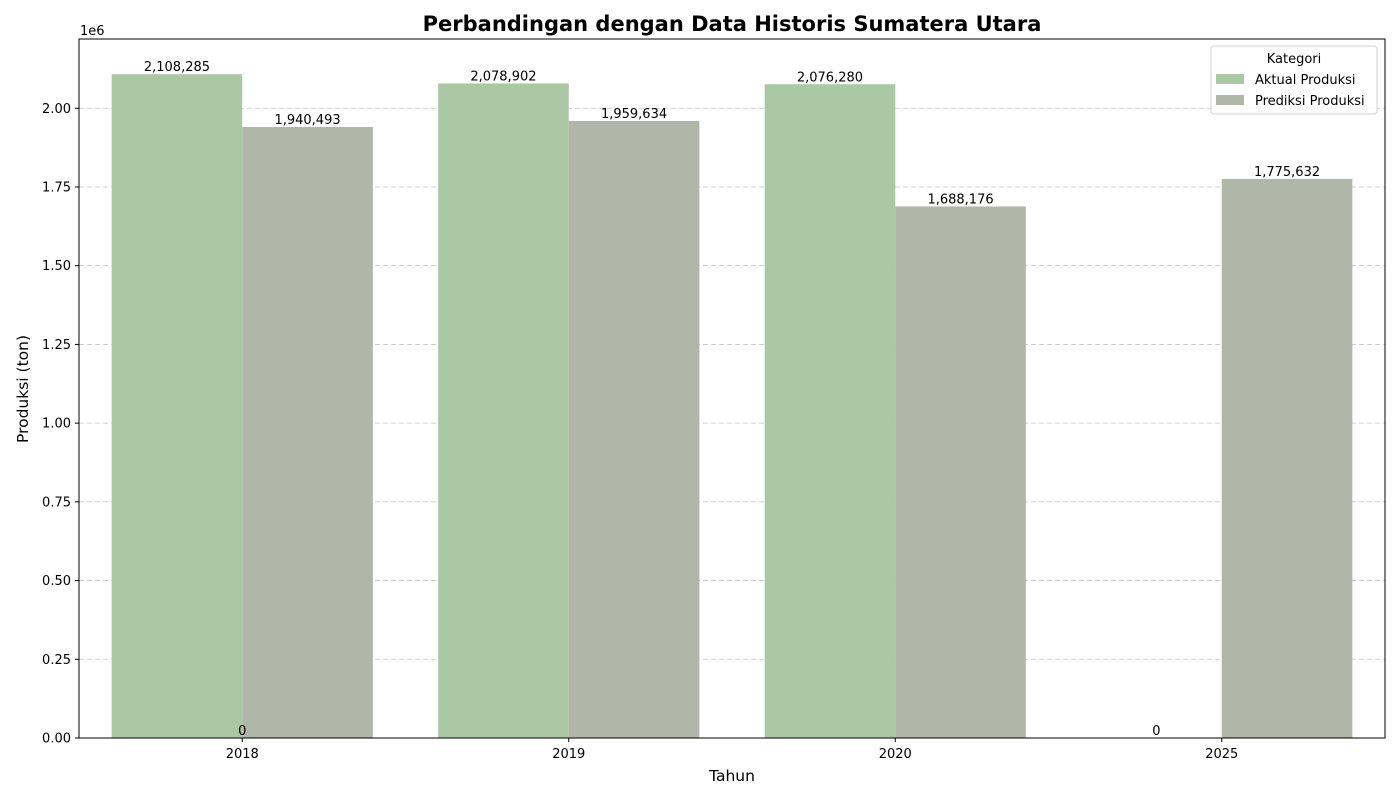 The image size is (1400, 800). Describe the element at coordinates (1287, 458) in the screenshot. I see `bar-prediksi-produksi-2025` at that location.